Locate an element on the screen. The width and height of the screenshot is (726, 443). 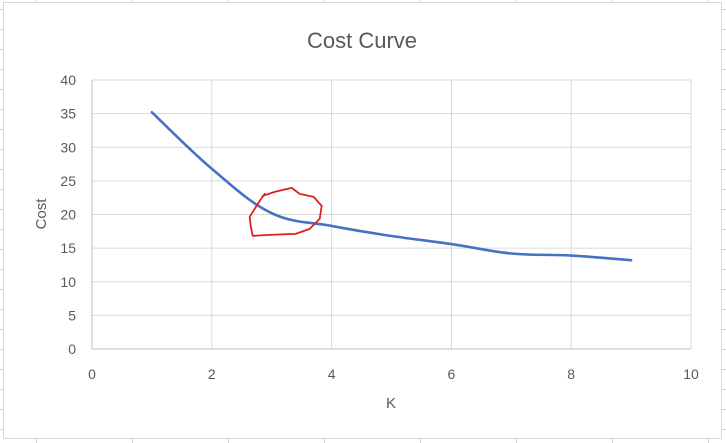
y-tick-label: 35 is located at coordinates (68, 114).